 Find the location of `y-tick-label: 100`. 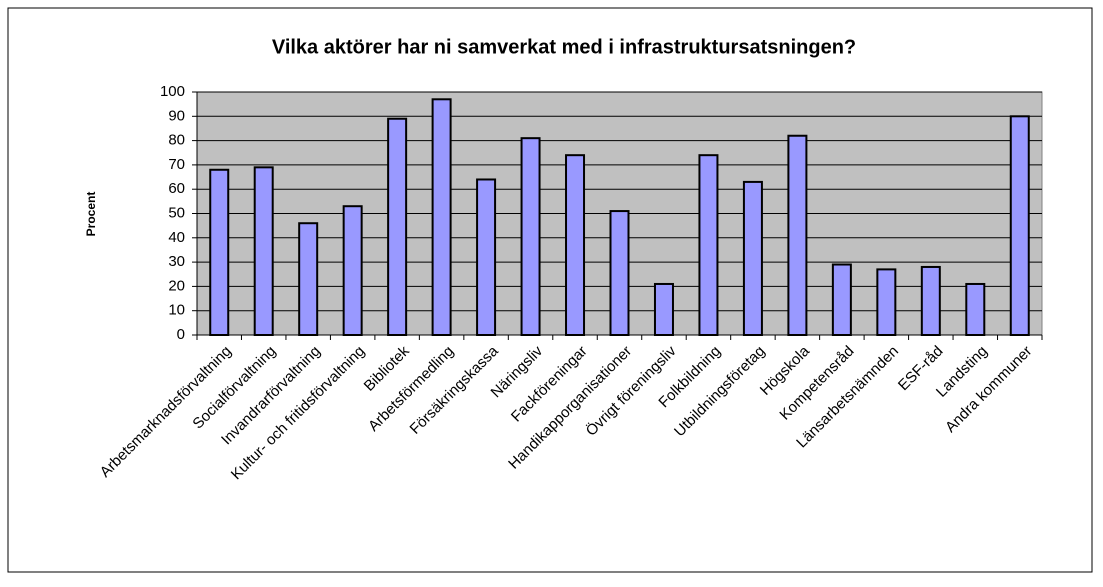

y-tick-label: 100 is located at coordinates (172, 91).